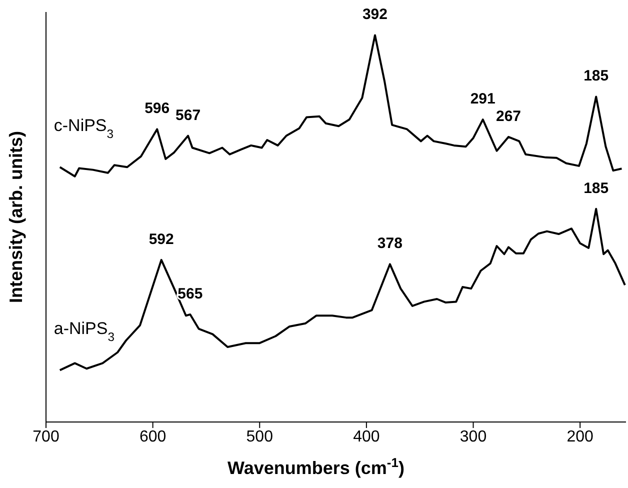 The width and height of the screenshot is (628, 488). I want to click on annotation: 392, so click(375, 15).